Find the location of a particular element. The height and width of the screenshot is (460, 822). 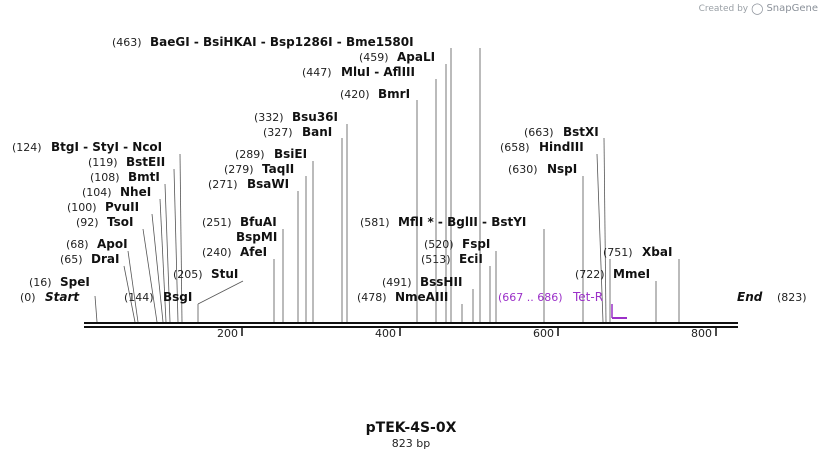

snapgene-credit: Created by ◯ SnapGene is located at coordinates (758, 8).